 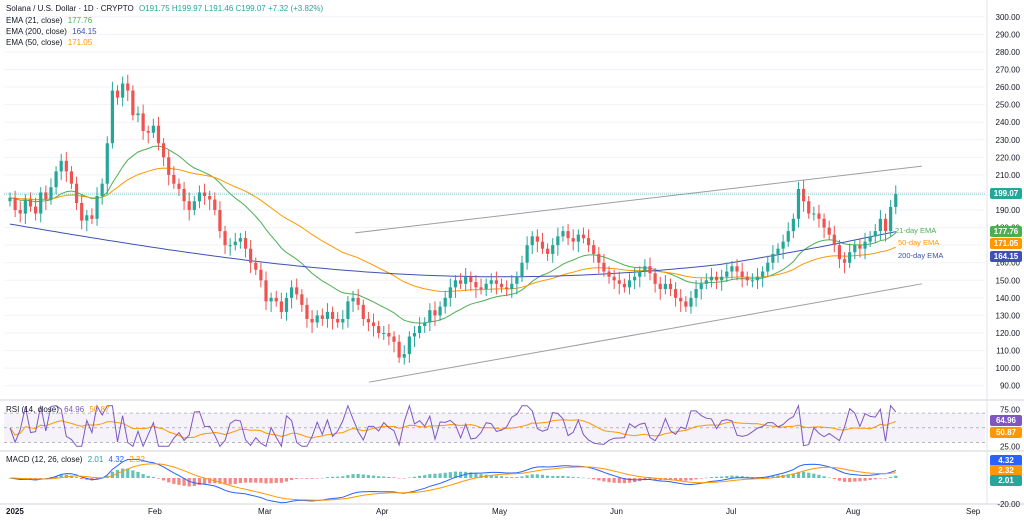 I want to click on ema200-line, so click(x=452, y=250).